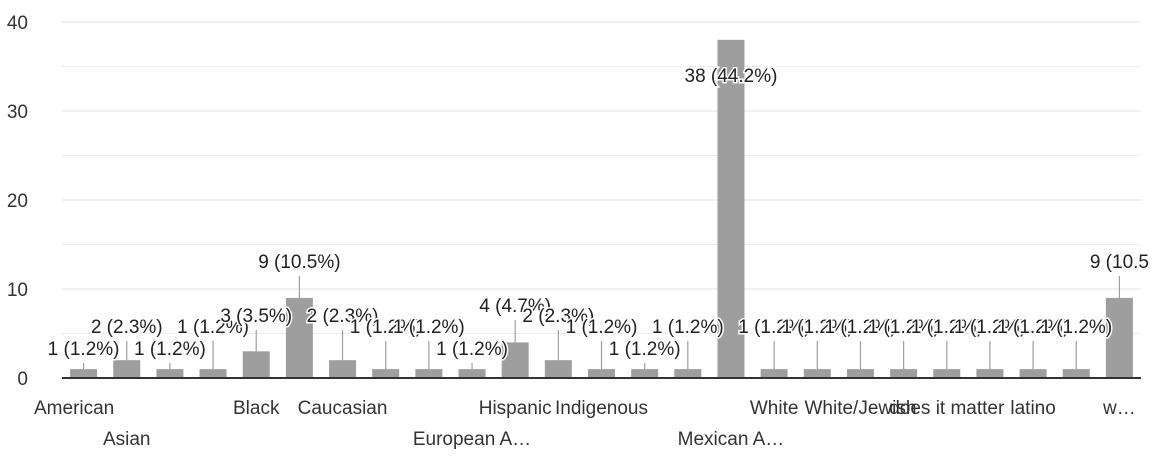 This screenshot has height=456, width=1153. What do you see at coordinates (515, 306) in the screenshot?
I see `data-label: 4 (4.7%)` at bounding box center [515, 306].